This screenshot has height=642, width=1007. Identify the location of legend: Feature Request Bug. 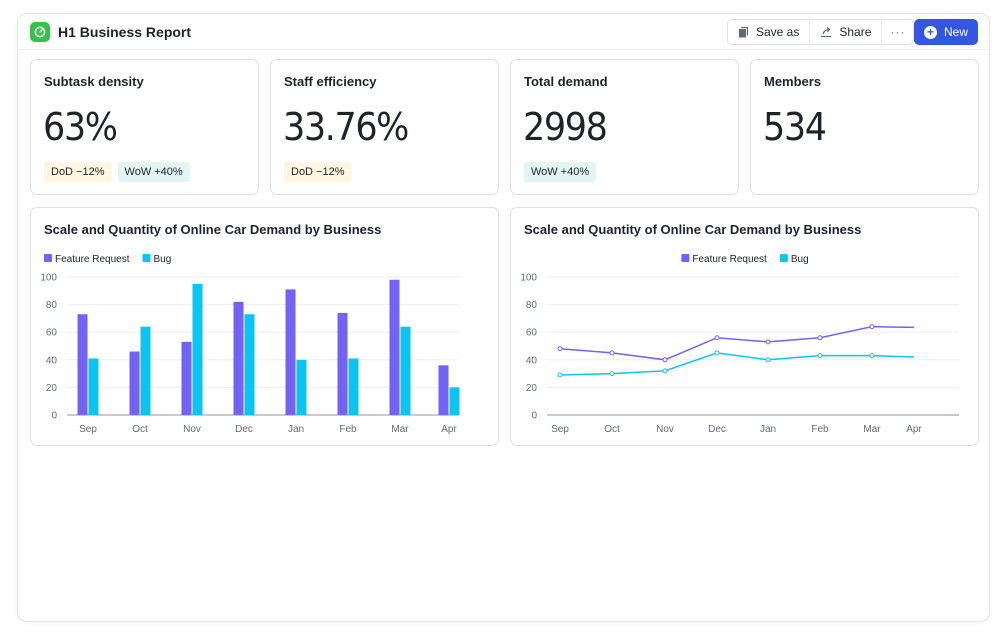
(745, 259).